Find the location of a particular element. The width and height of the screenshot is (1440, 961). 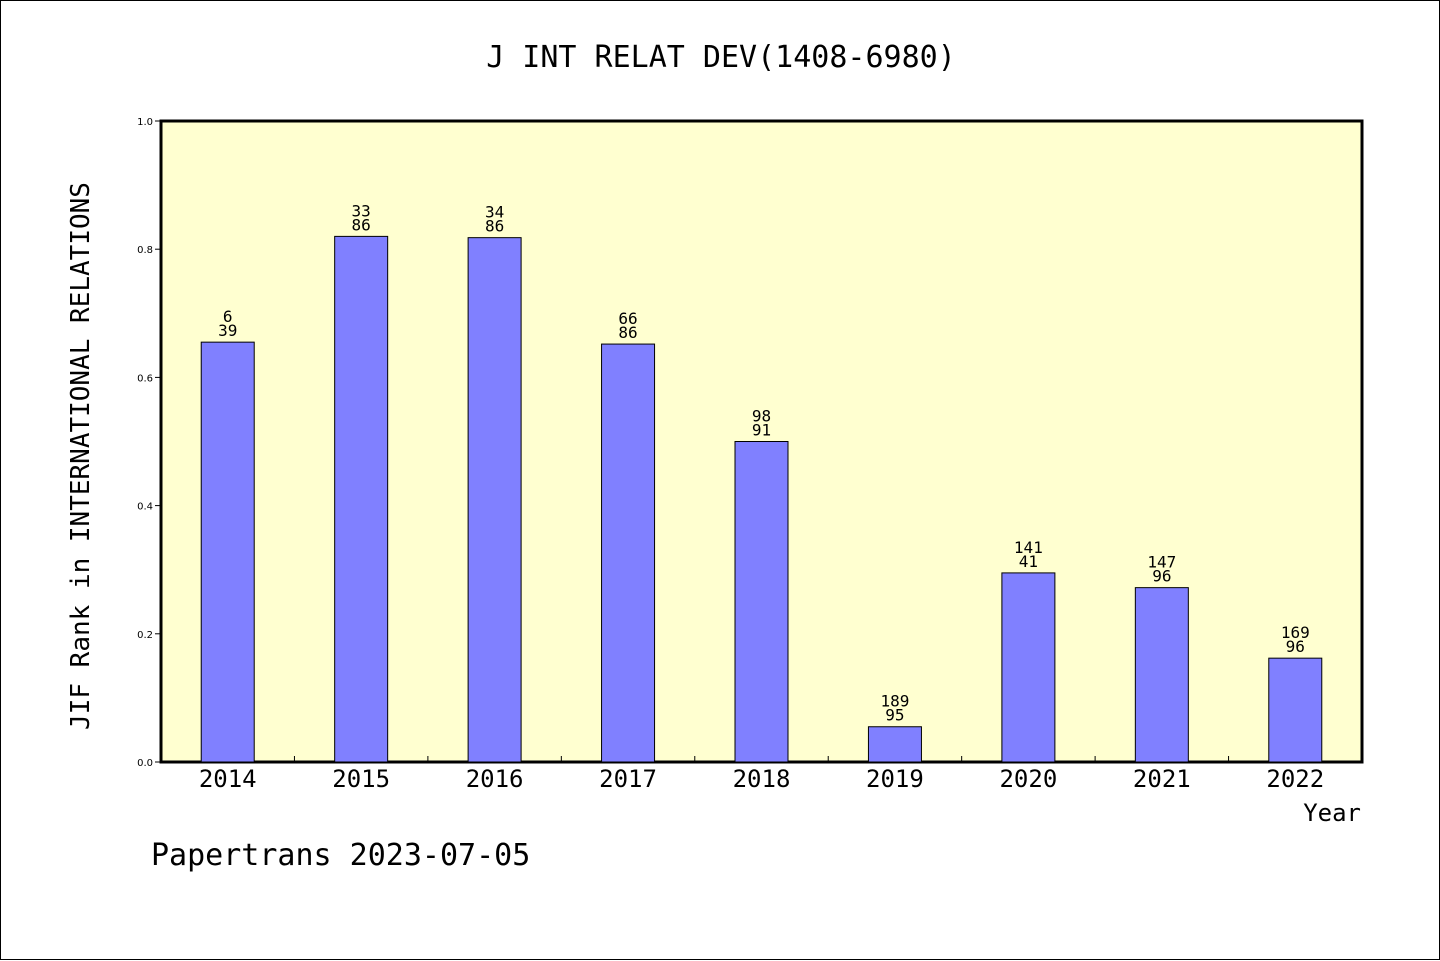

x-tick-label: 2014 is located at coordinates (228, 779).